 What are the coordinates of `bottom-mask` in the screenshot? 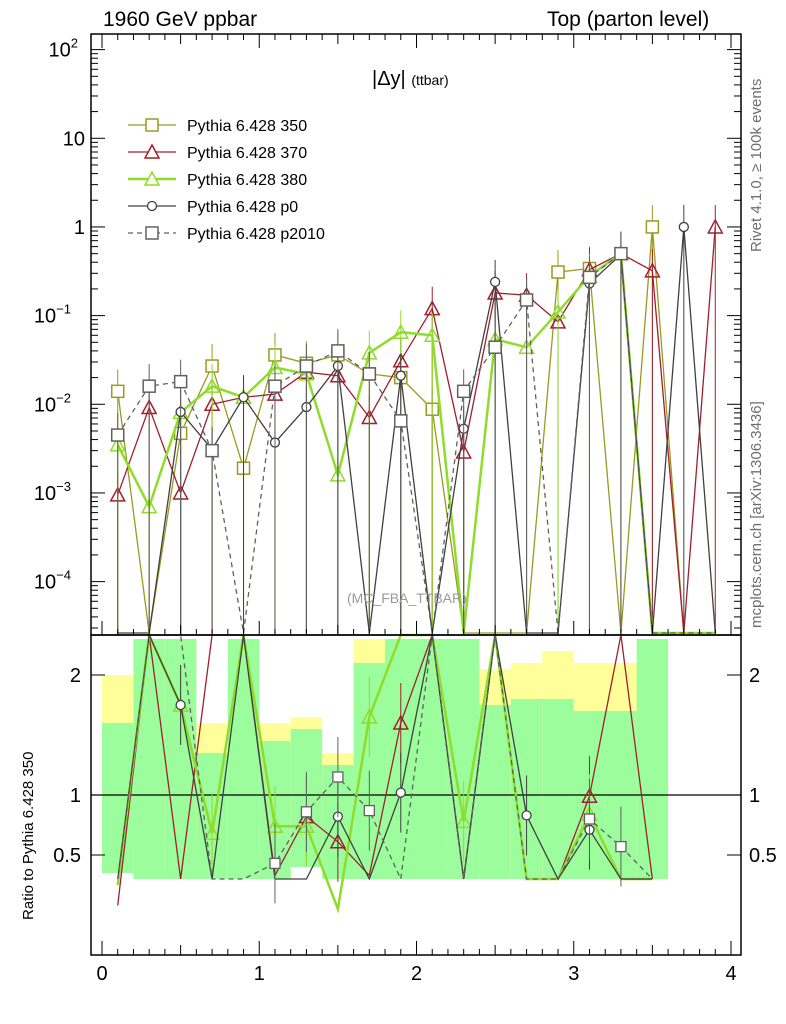 It's located at (393, 990).